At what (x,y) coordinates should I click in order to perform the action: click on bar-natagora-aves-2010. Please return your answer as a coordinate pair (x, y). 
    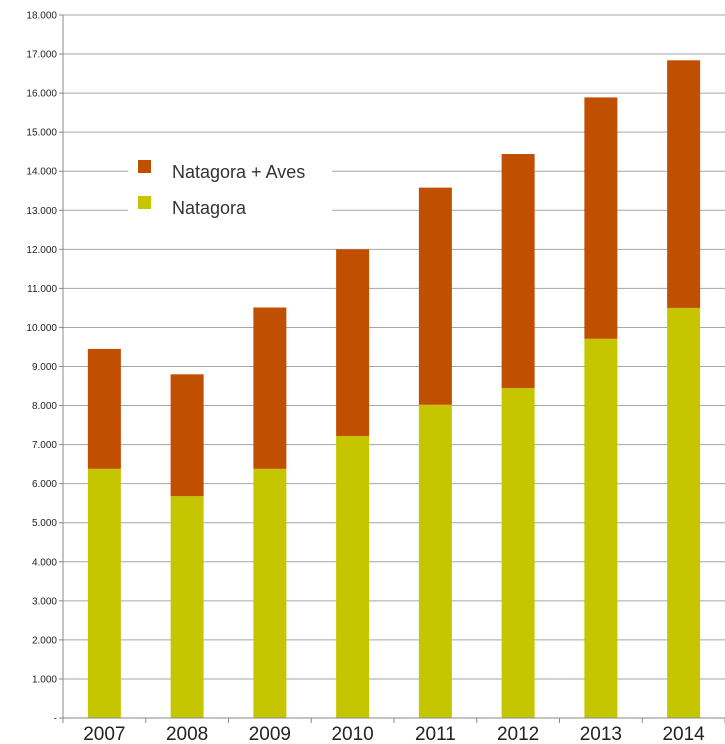
    Looking at the image, I should click on (353, 343).